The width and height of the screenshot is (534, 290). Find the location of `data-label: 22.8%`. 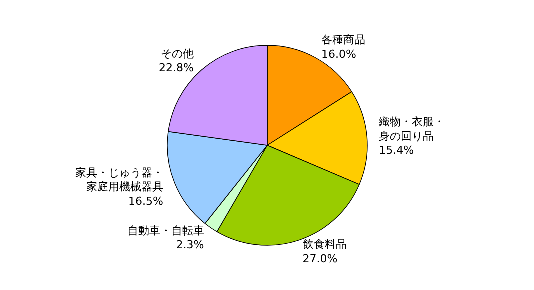

data-label: 22.8% is located at coordinates (176, 68).